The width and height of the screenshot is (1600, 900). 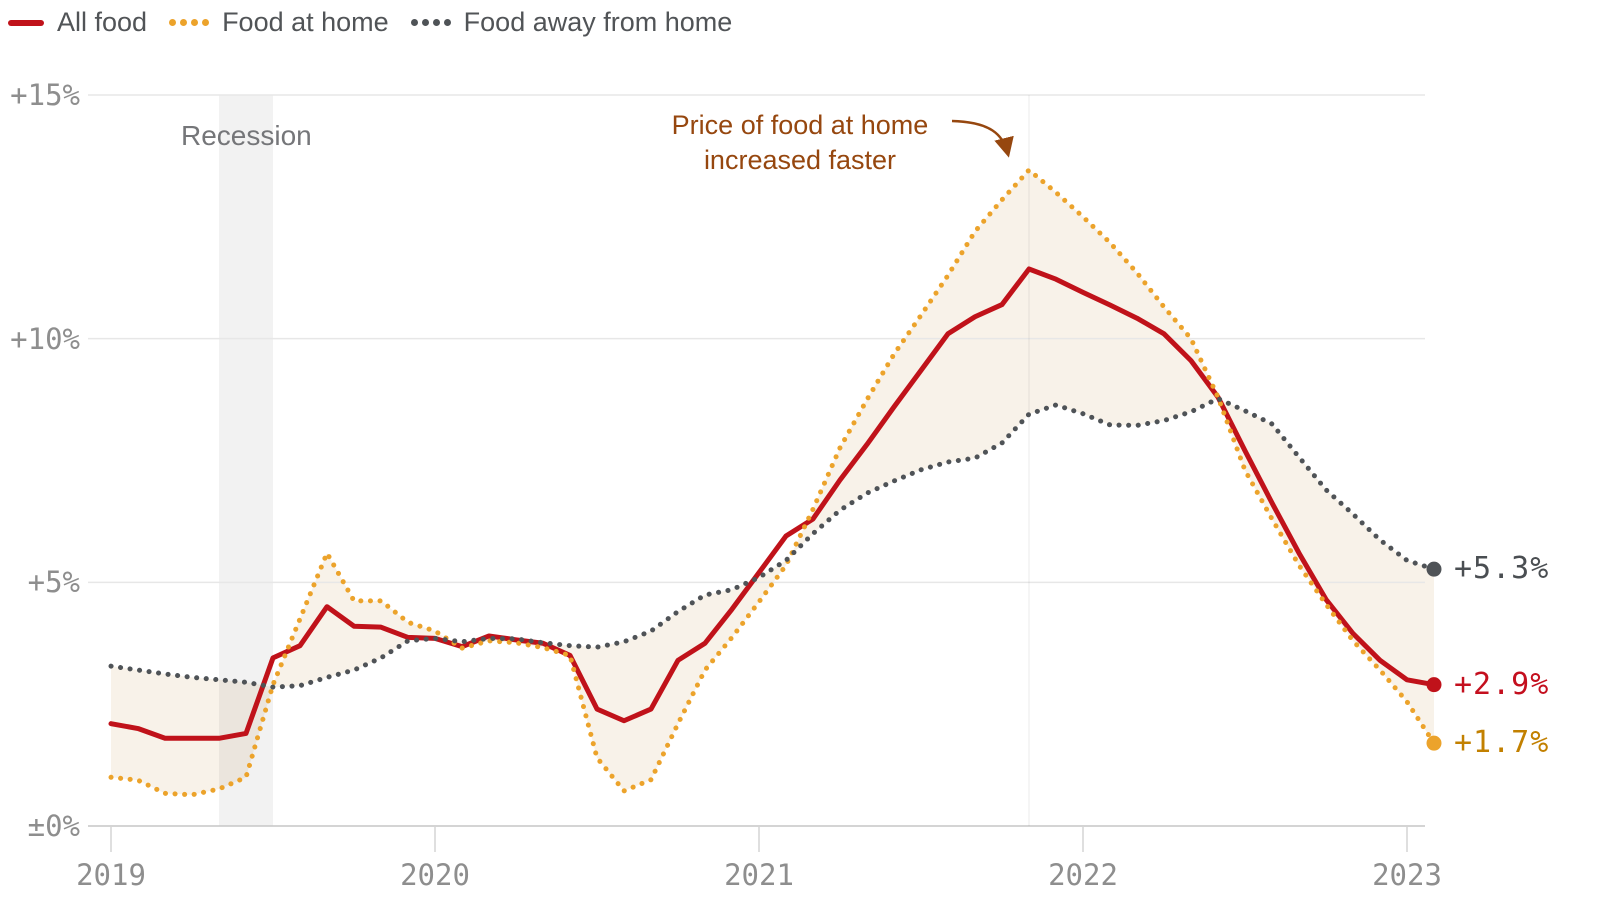 I want to click on legend-label-all-food: All food, so click(x=102, y=22).